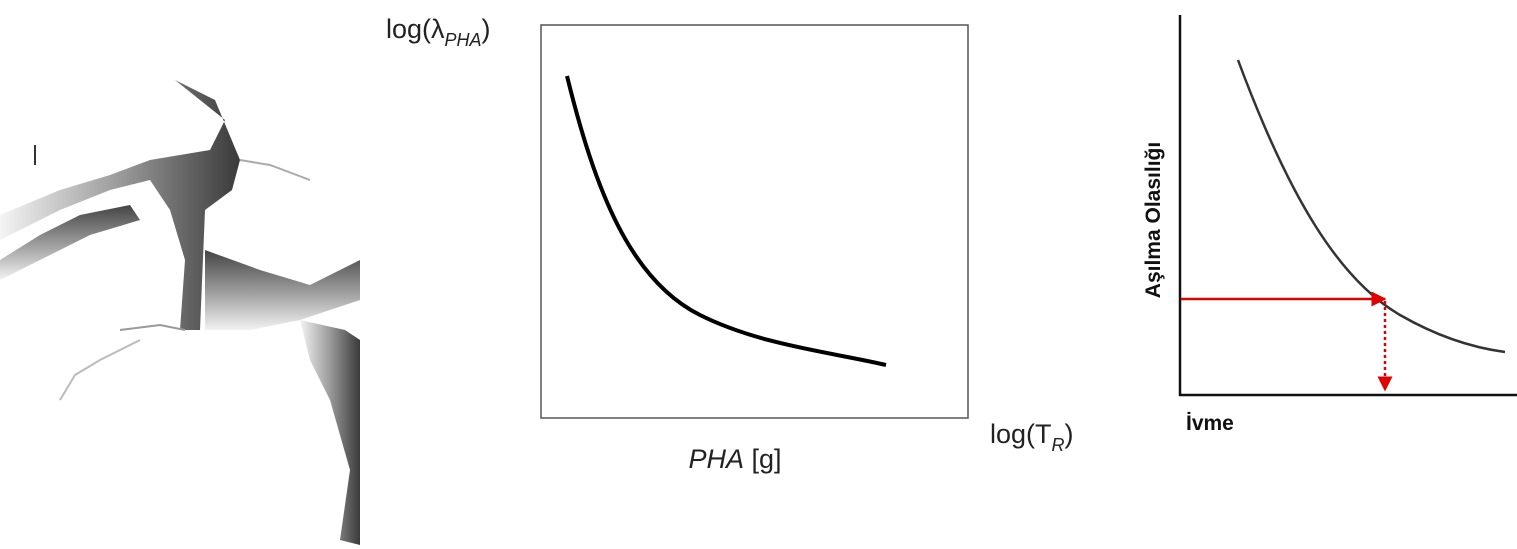 The width and height of the screenshot is (1517, 549). Describe the element at coordinates (1058, 445) in the screenshot. I see `label-subscript: R` at that location.